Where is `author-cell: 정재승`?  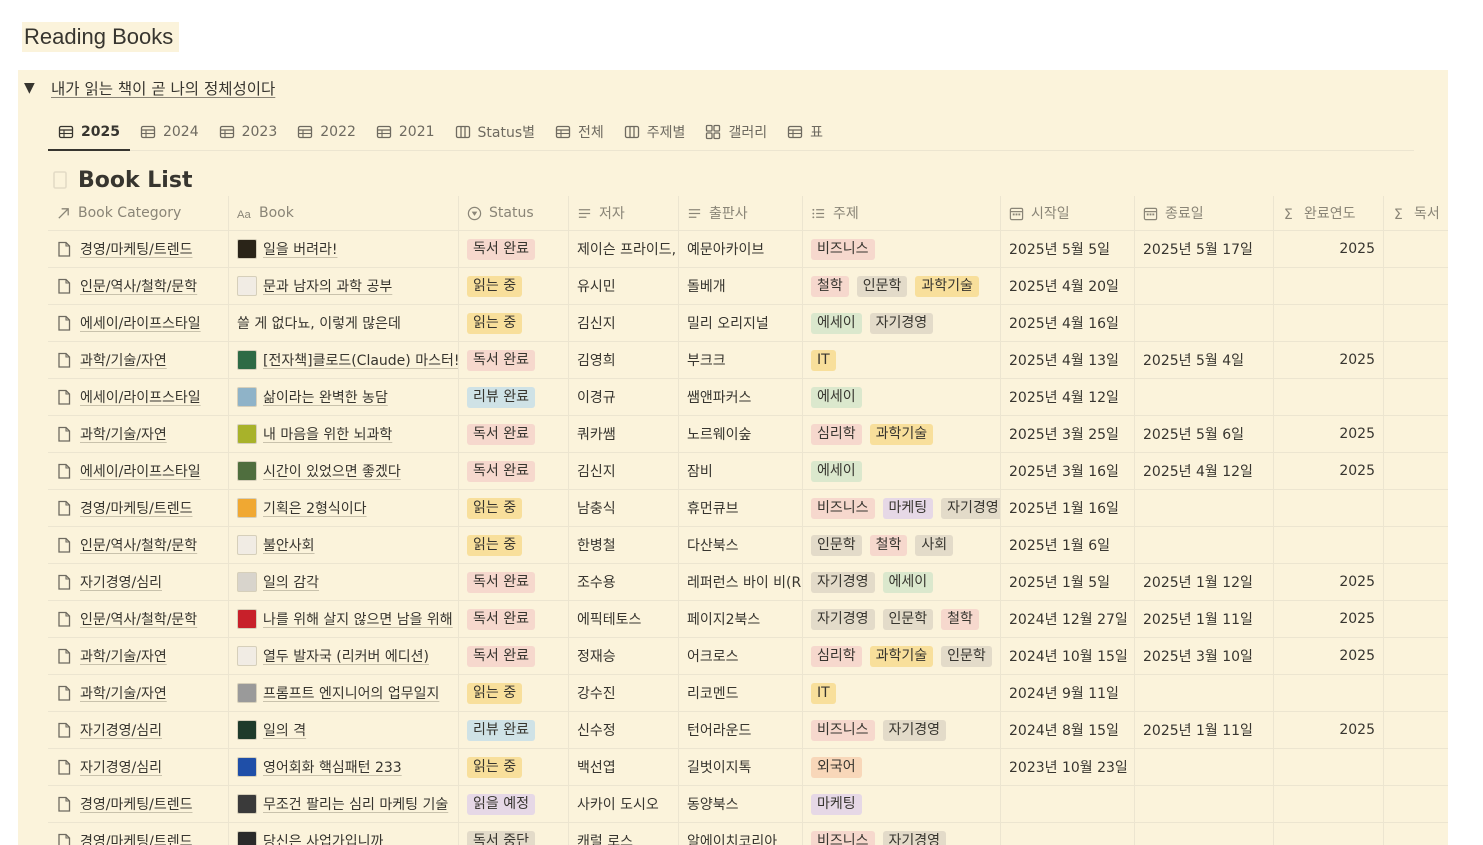 author-cell: 정재승 is located at coordinates (624, 656).